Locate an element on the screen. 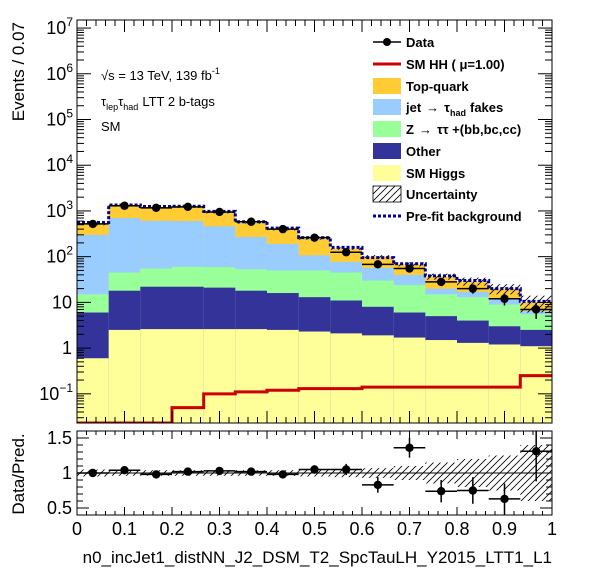 Image resolution: width=596 pixels, height=572 pixels. main-y-tick-base-6: 10 is located at coordinates (56, 119).